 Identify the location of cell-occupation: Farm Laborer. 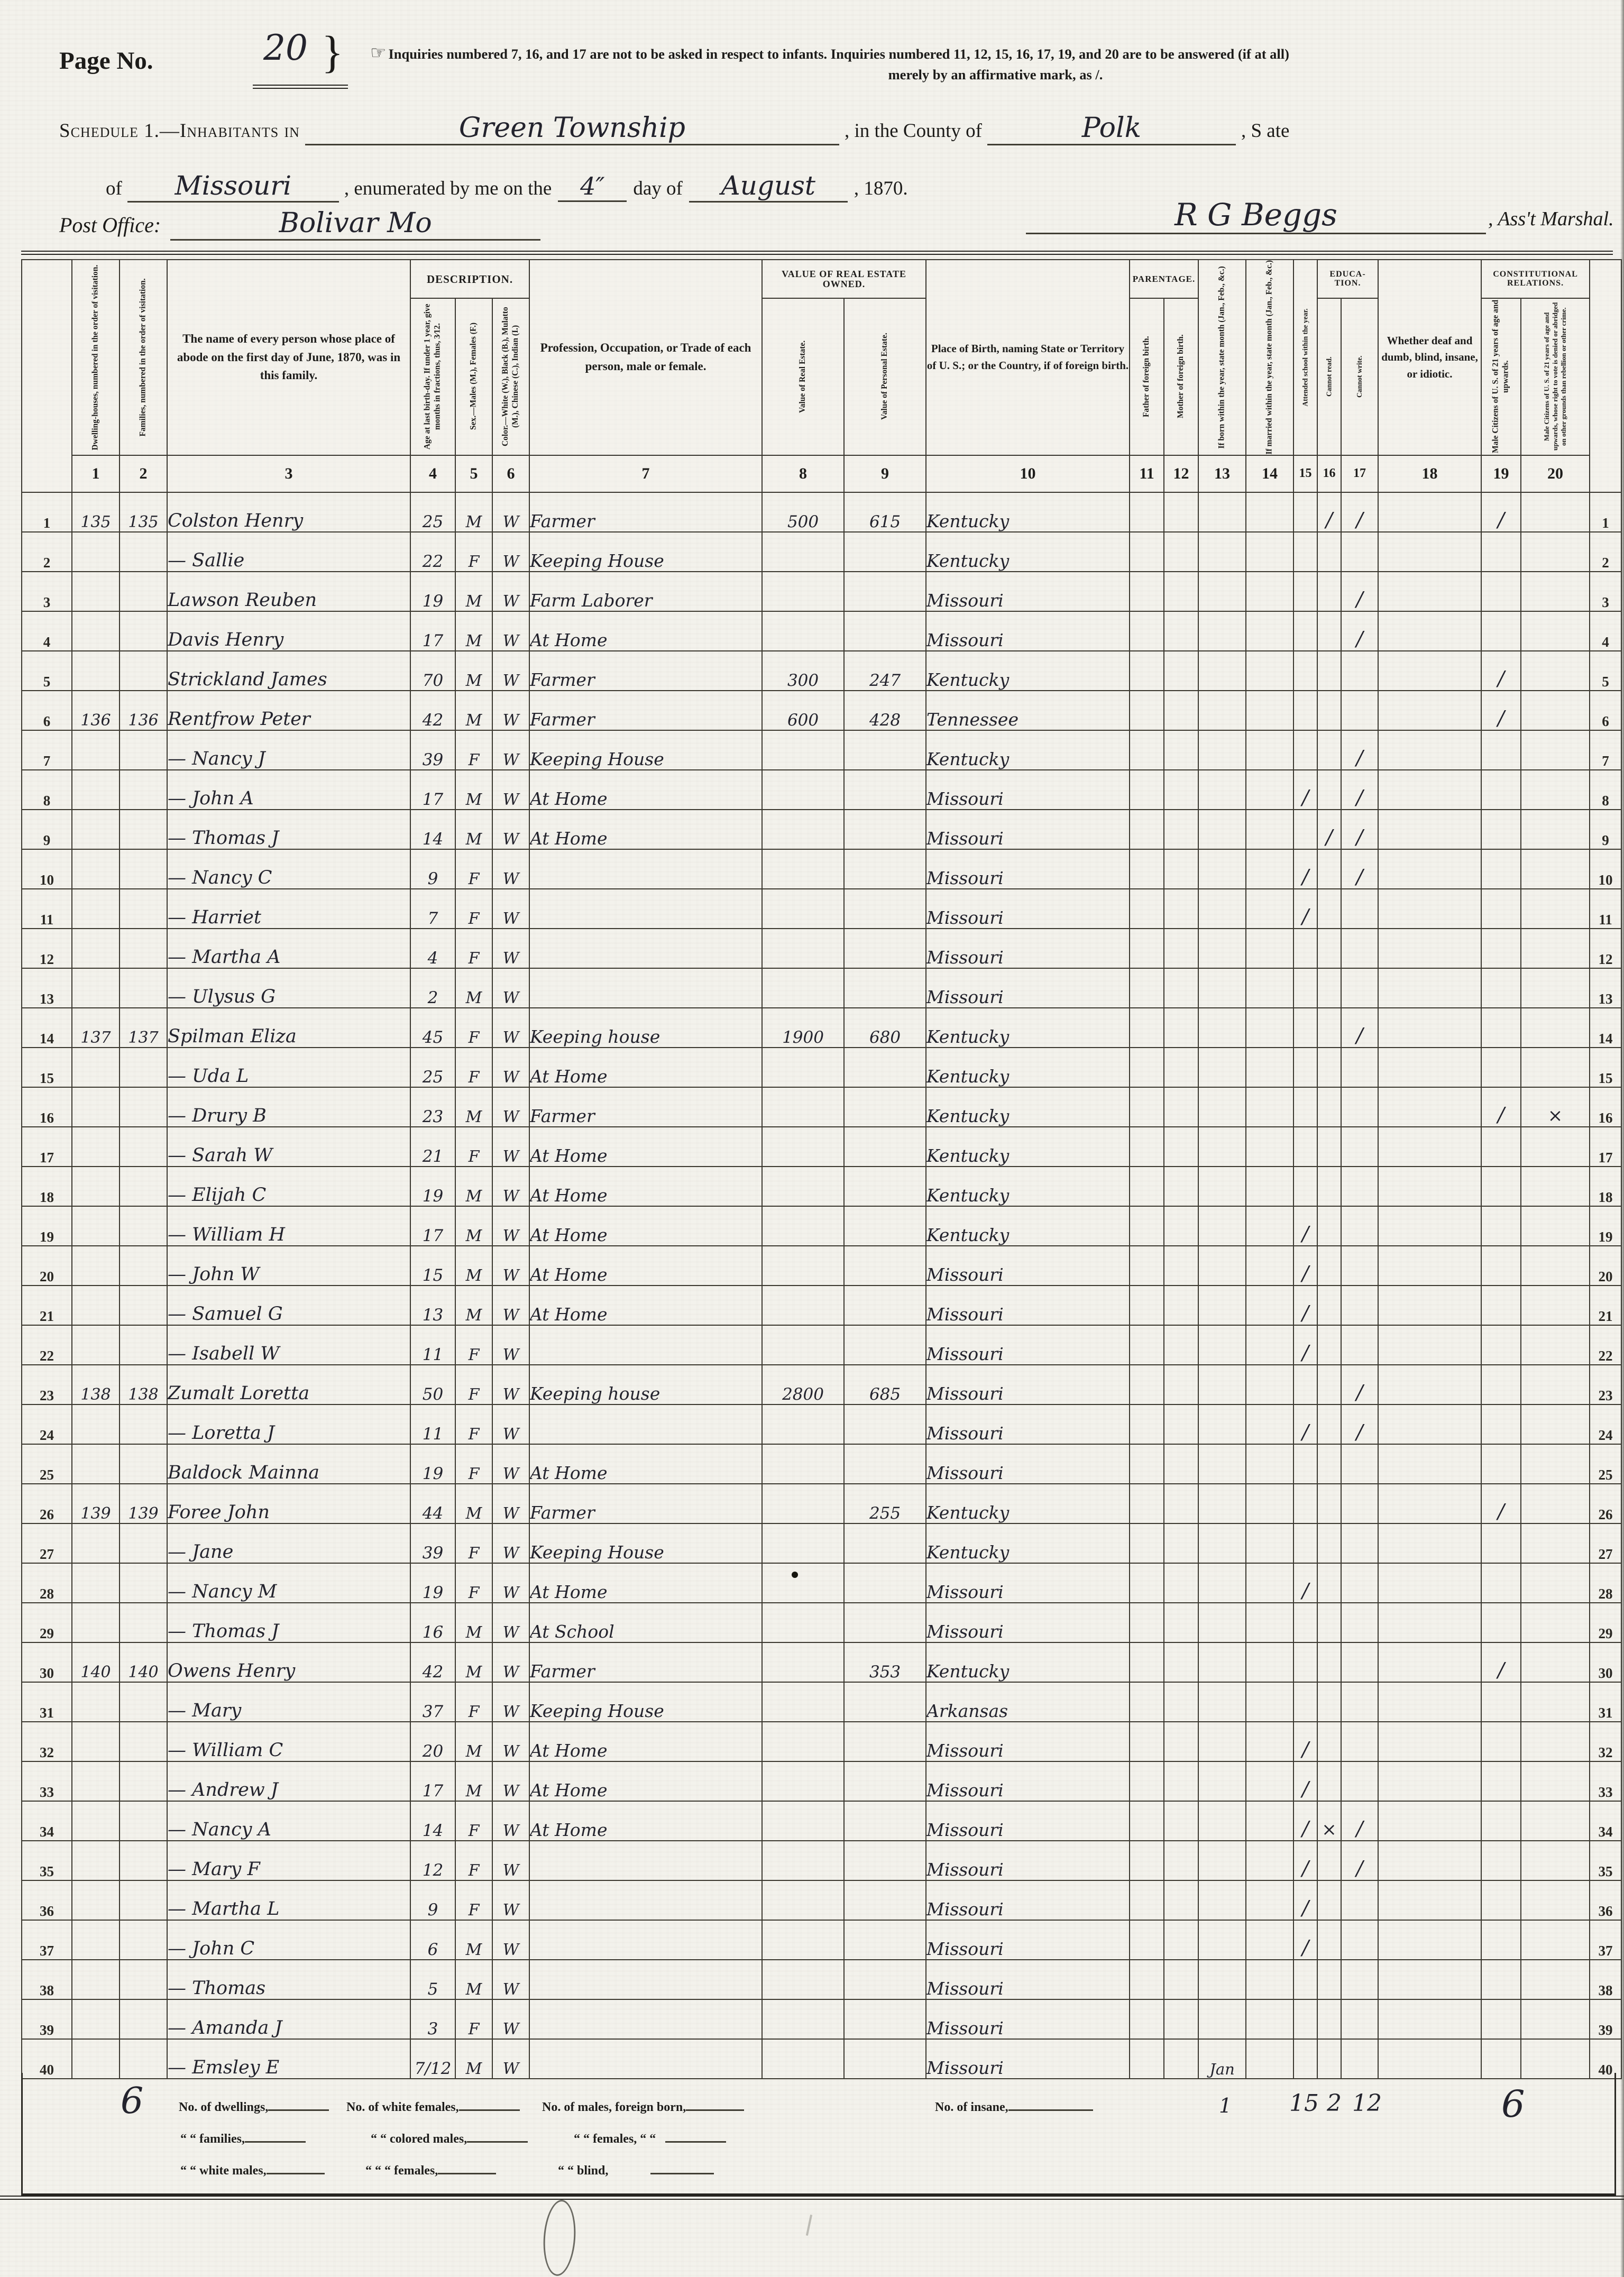
(646, 592).